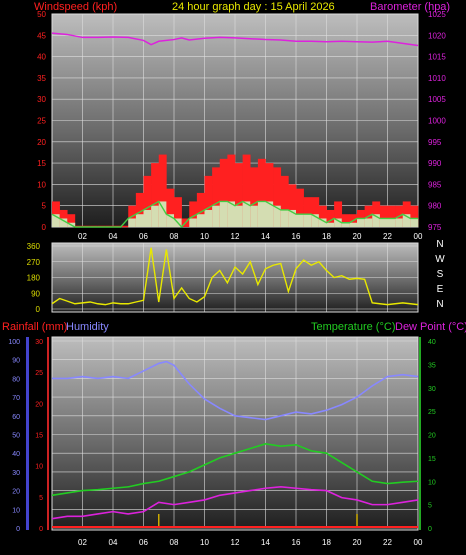 The width and height of the screenshot is (466, 555). I want to click on baro-tick-label: 980, so click(435, 206).